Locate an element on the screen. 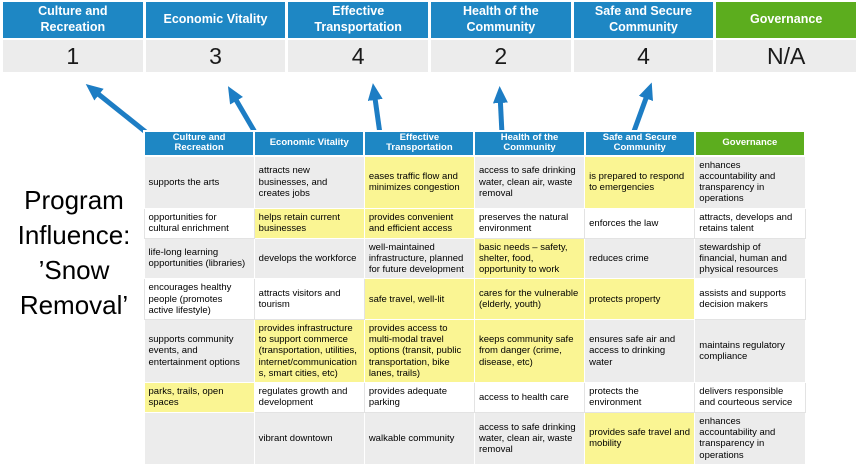  table-cell: supports the arts is located at coordinates (199, 182).